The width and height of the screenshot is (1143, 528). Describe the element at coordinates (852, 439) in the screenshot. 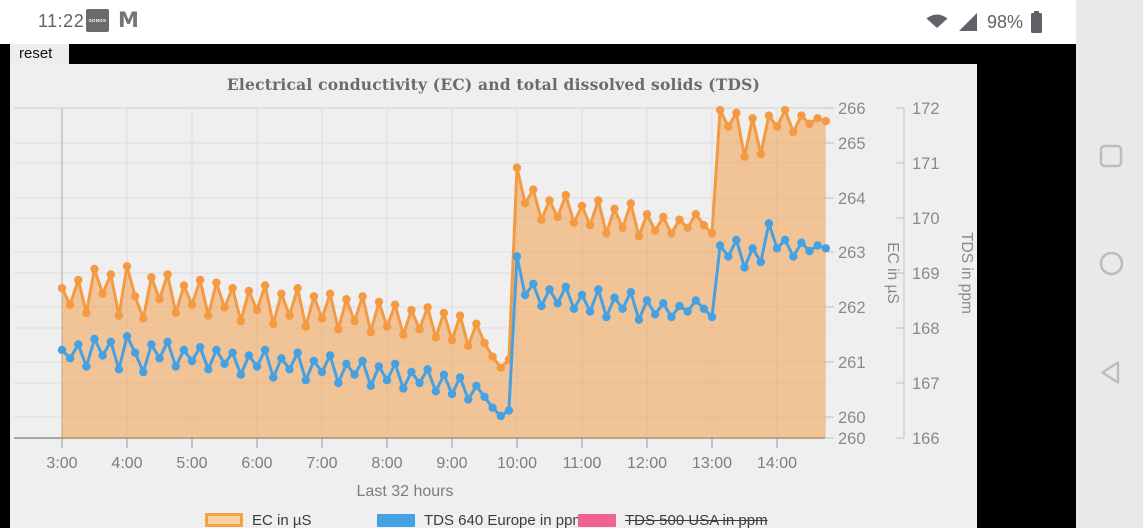

I see `ec-tick-label: 260` at that location.